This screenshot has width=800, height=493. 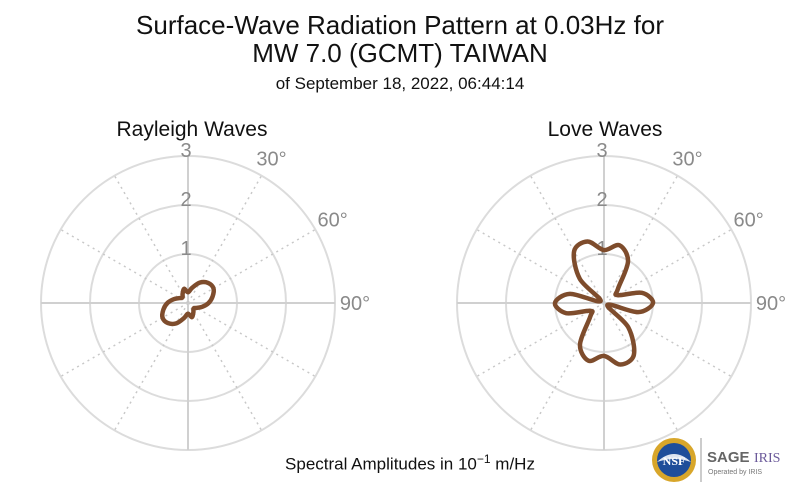 What do you see at coordinates (735, 472) in the screenshot?
I see `operated-by-text: Operated by IRIS` at bounding box center [735, 472].